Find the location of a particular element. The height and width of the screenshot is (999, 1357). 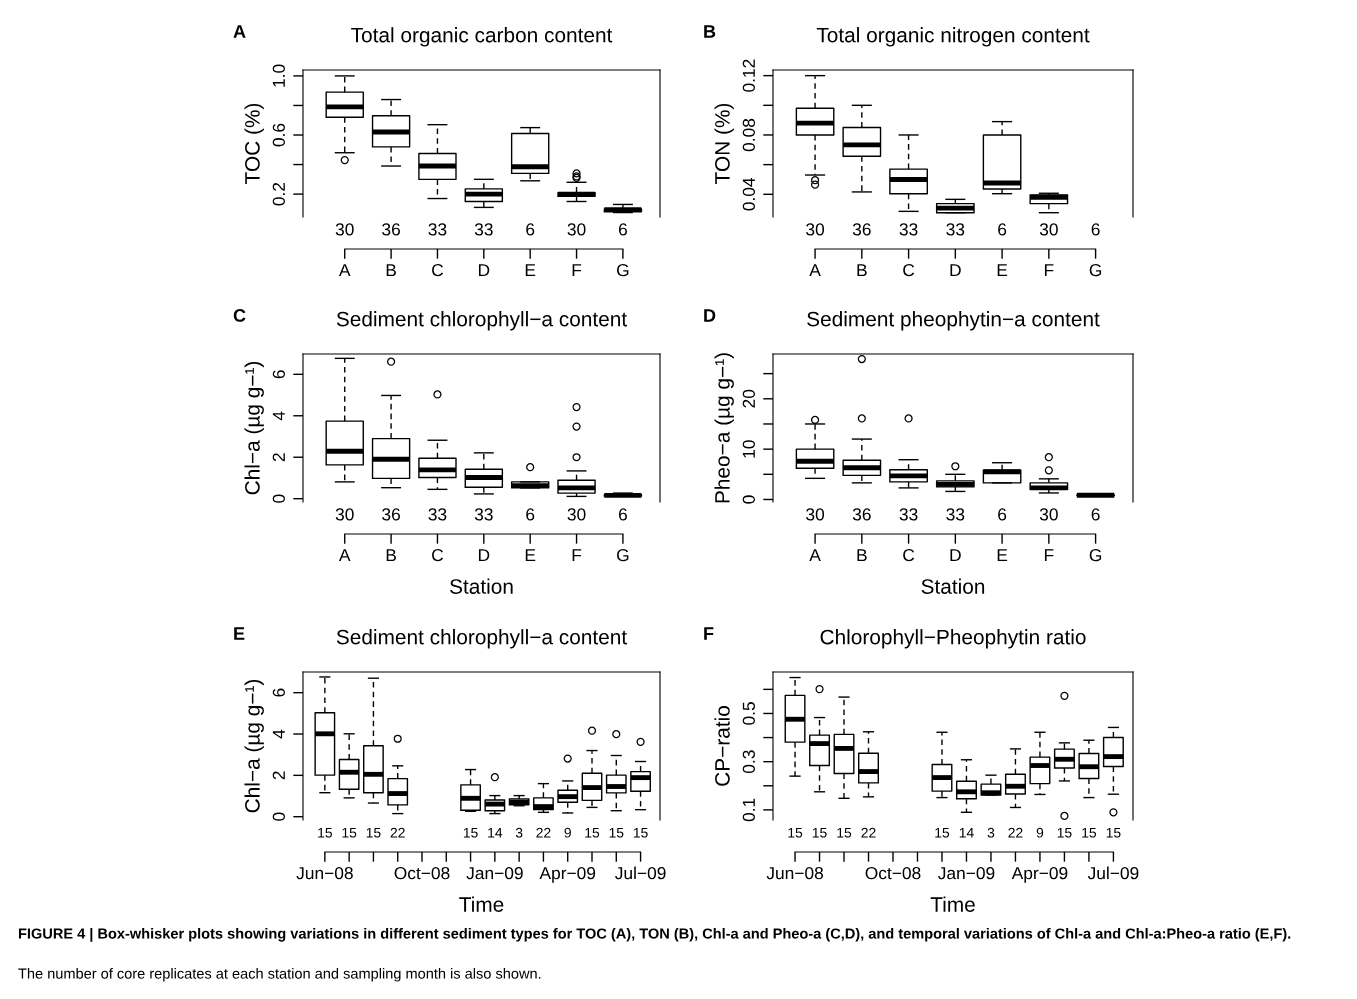

text: F is located at coordinates (709, 633).